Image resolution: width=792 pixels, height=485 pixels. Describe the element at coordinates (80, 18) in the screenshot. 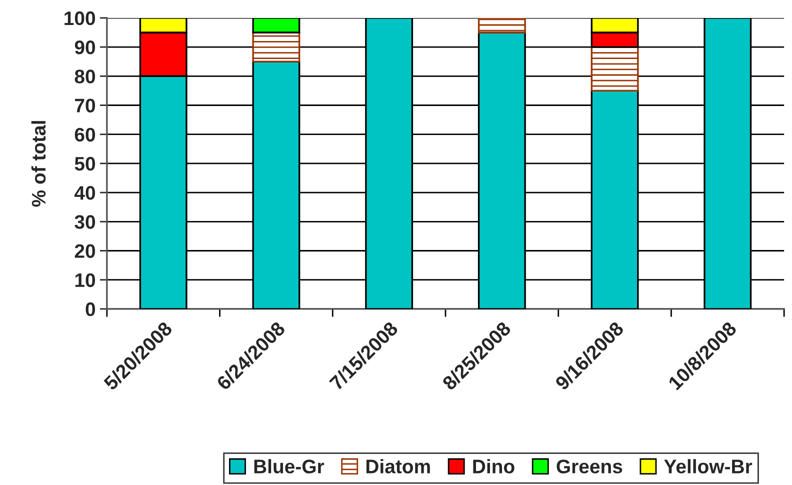

I see `y-tick-label: 100` at that location.